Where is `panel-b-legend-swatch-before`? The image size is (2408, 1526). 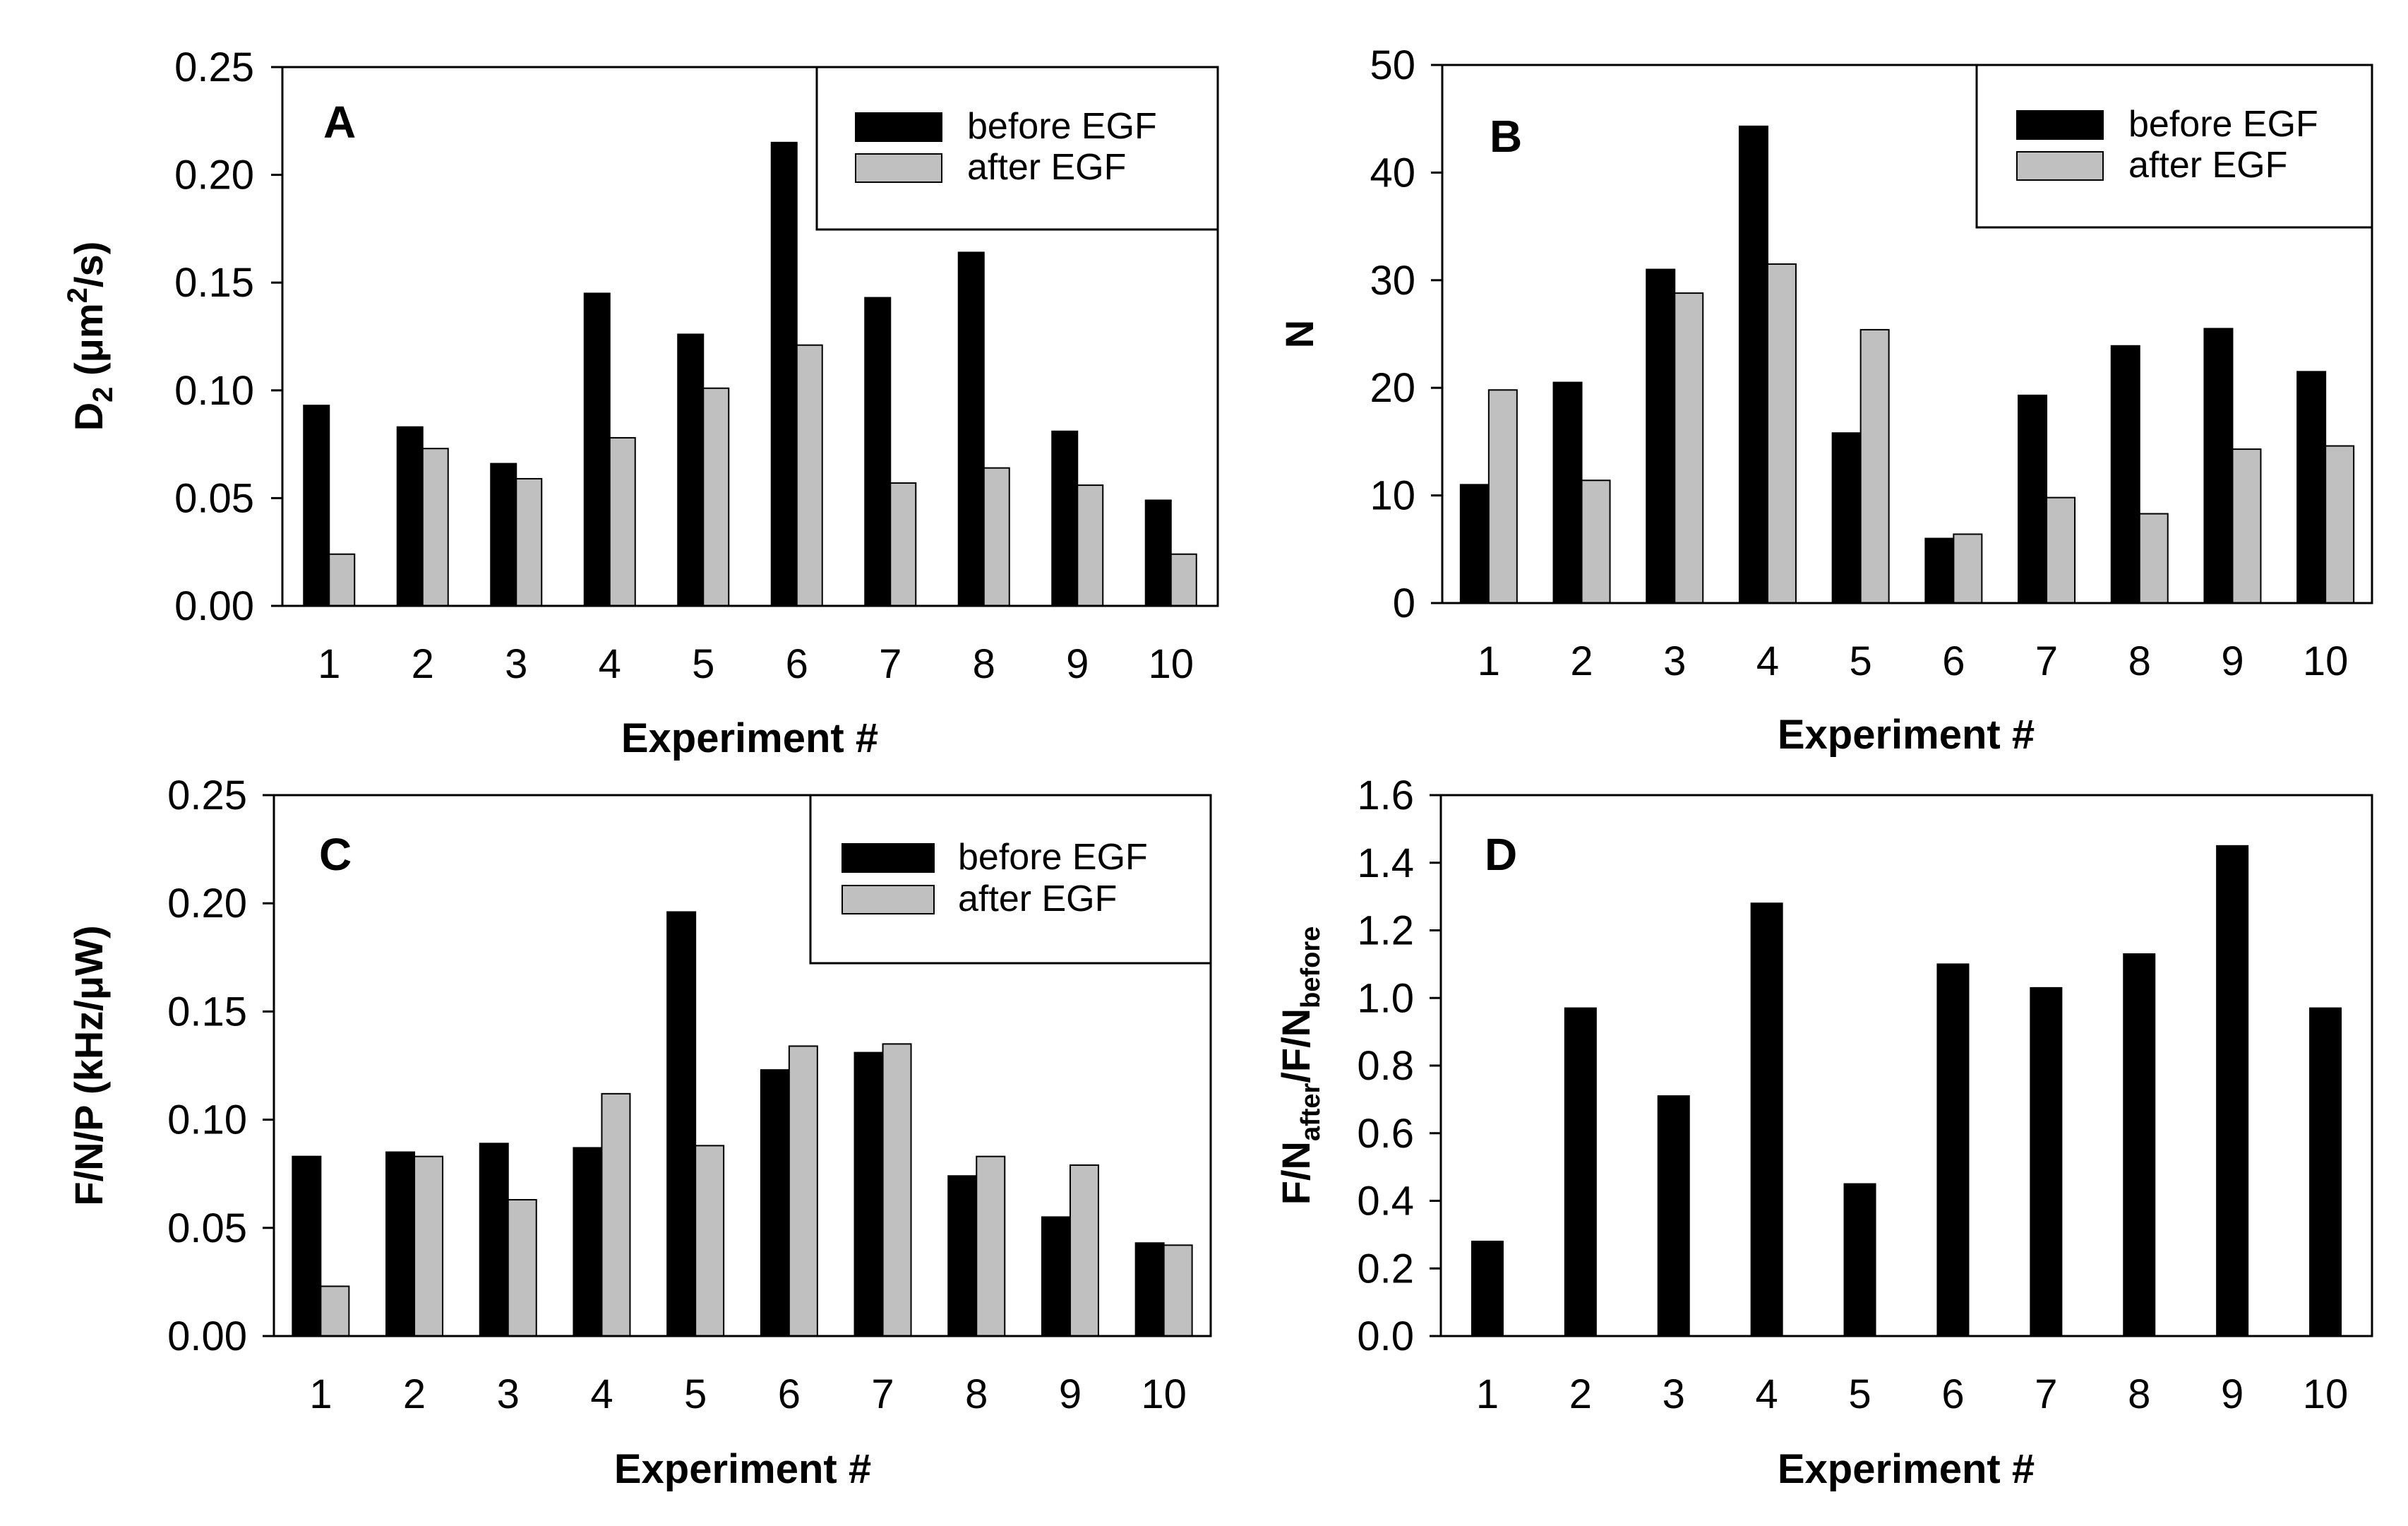 panel-b-legend-swatch-before is located at coordinates (2060, 125).